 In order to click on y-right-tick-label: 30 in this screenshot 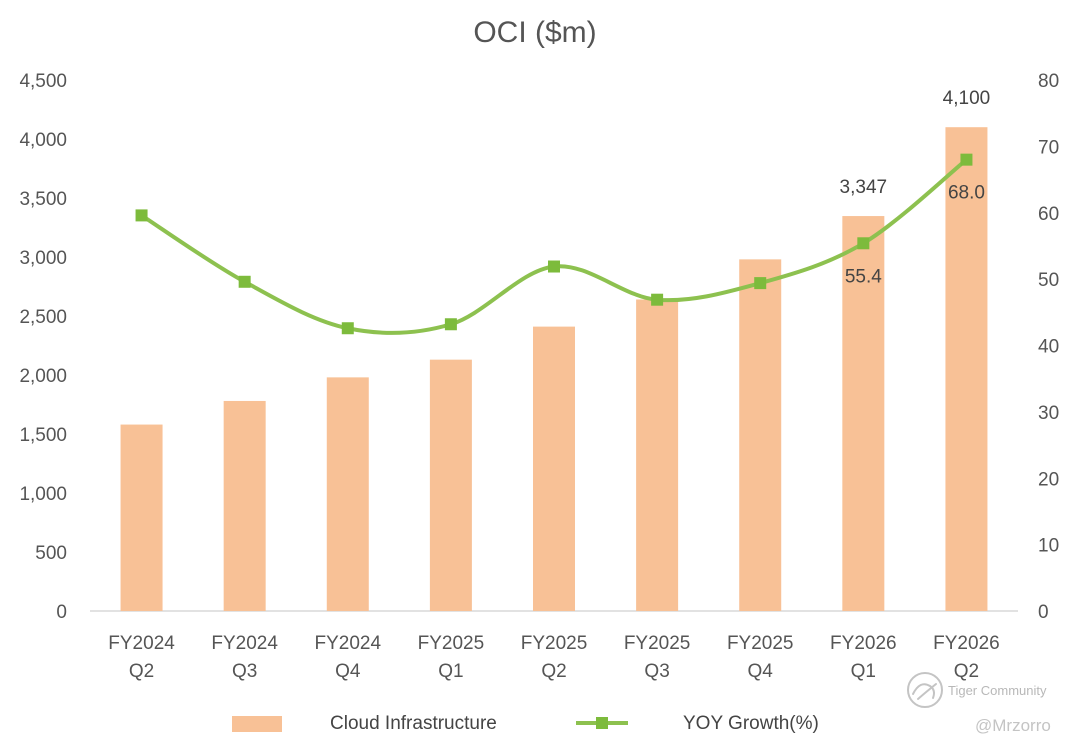, I will do `click(1048, 413)`.